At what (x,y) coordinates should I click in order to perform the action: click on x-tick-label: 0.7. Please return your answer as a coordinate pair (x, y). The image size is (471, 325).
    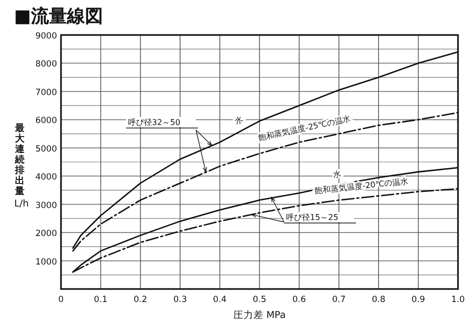
    Looking at the image, I should click on (339, 300).